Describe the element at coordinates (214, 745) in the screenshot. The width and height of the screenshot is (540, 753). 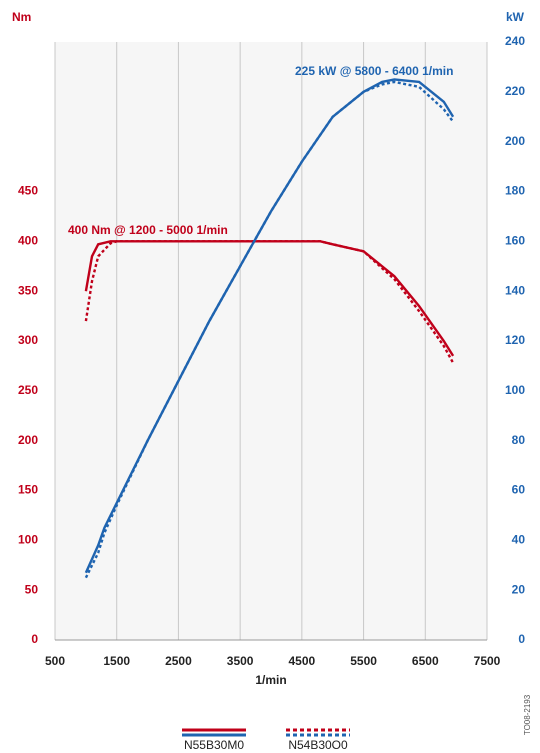
I see `legend-label: N55B30M0` at that location.